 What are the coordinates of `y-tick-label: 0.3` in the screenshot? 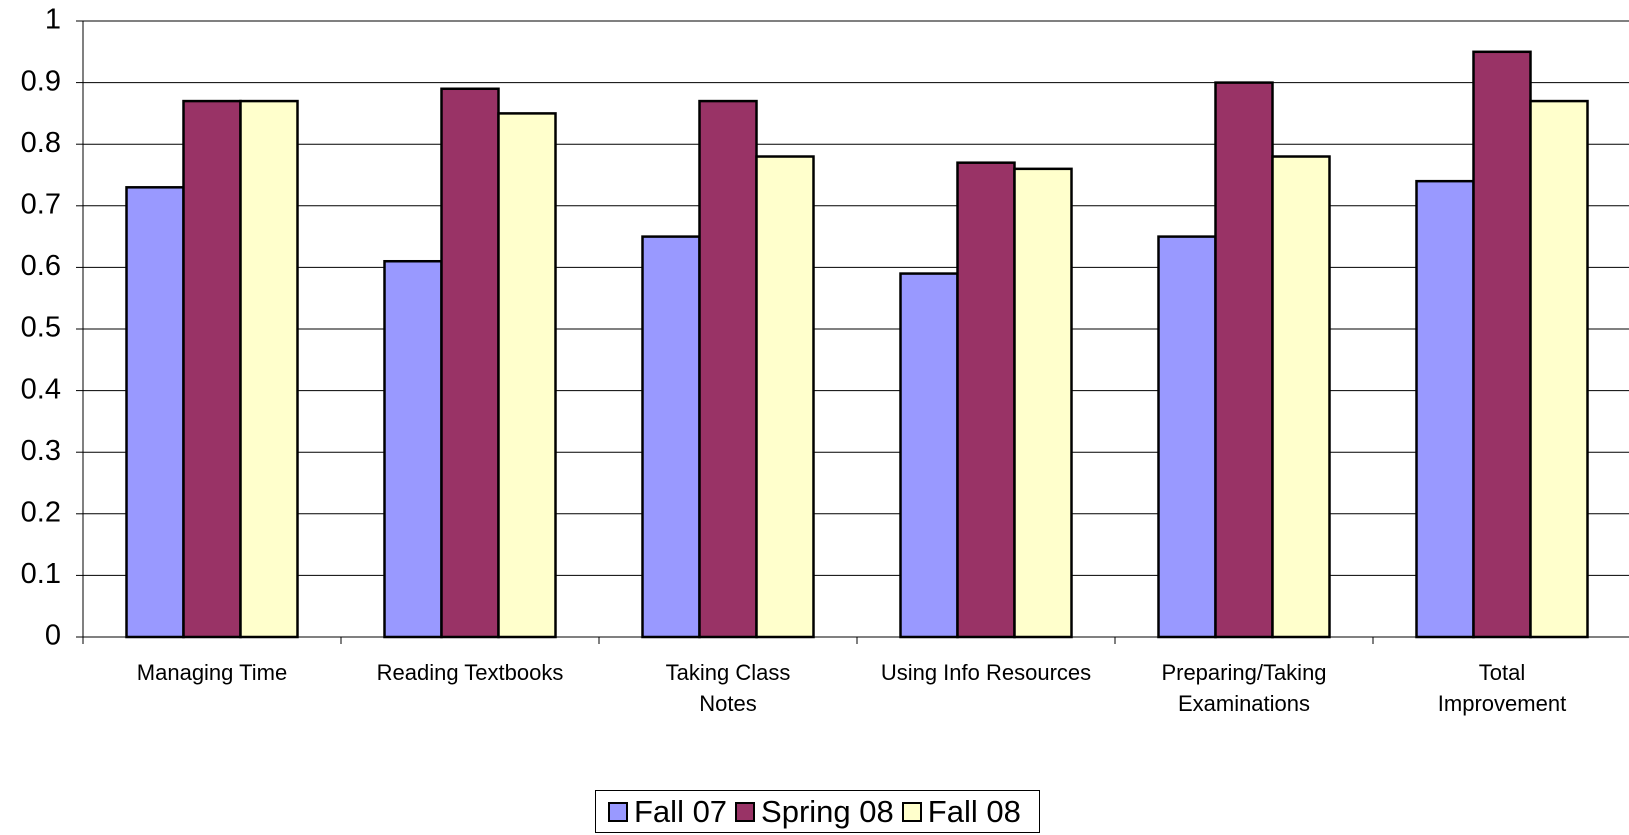 It's located at (41, 451).